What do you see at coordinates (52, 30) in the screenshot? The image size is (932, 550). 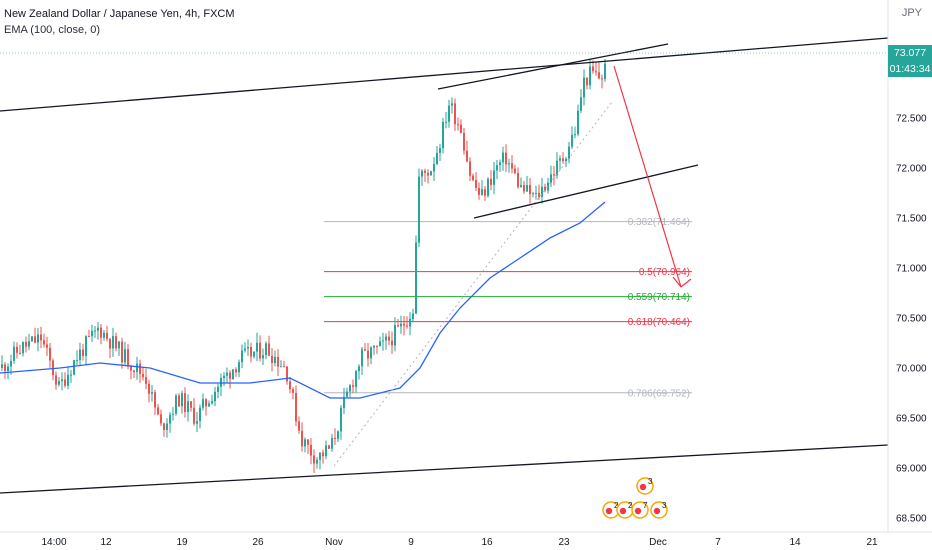 I see `ema-indicator-label: EMA (100, close, 0)` at bounding box center [52, 30].